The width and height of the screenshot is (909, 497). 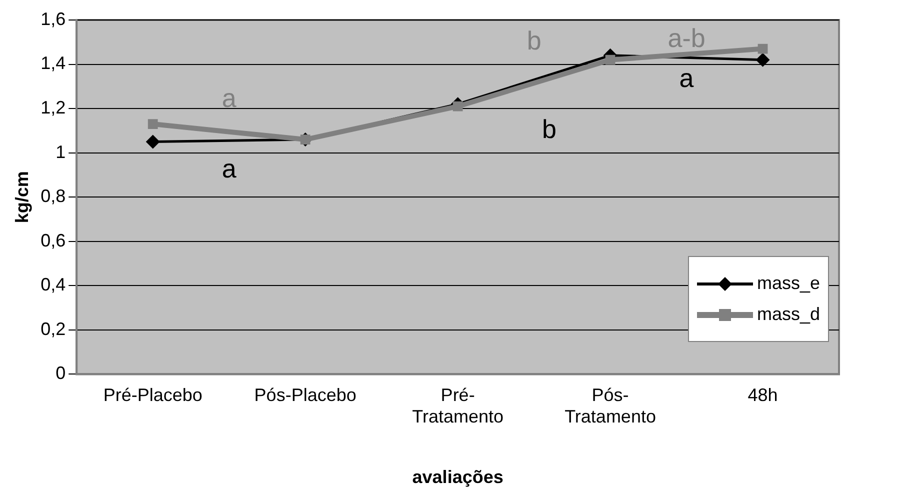 I want to click on y-tick-label: 0,2, so click(x=53, y=328).